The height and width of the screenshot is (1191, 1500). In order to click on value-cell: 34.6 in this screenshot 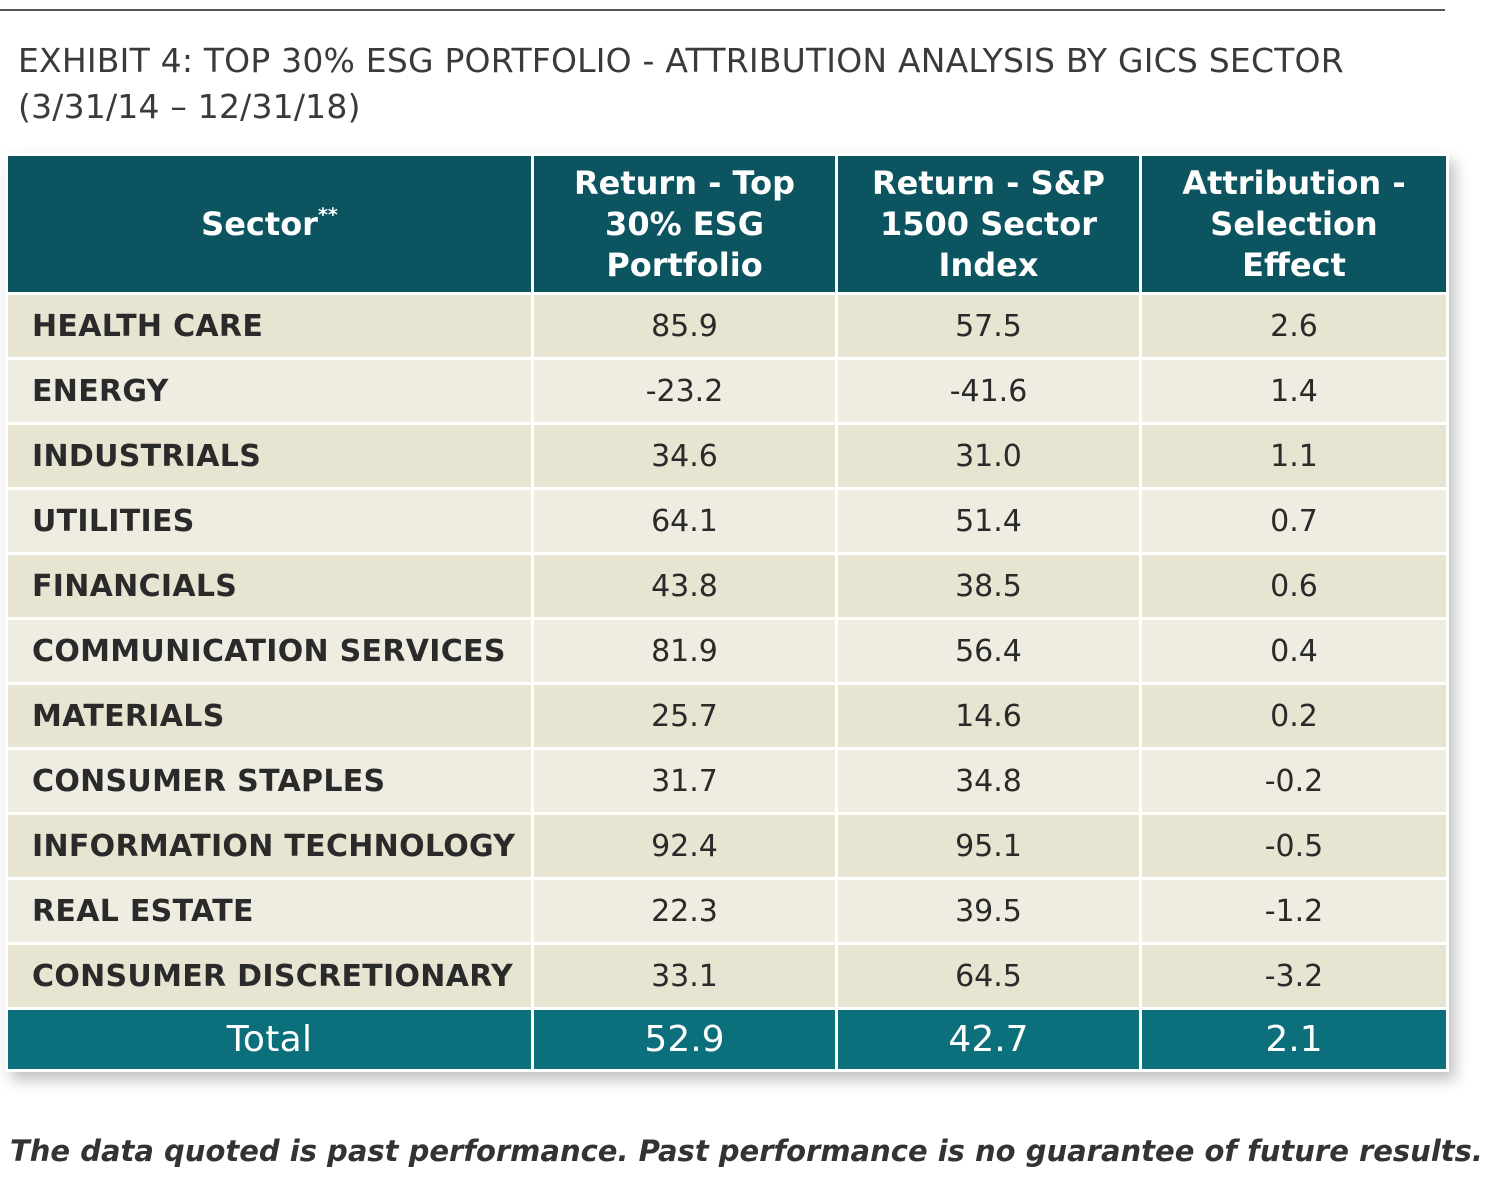, I will do `click(684, 456)`.